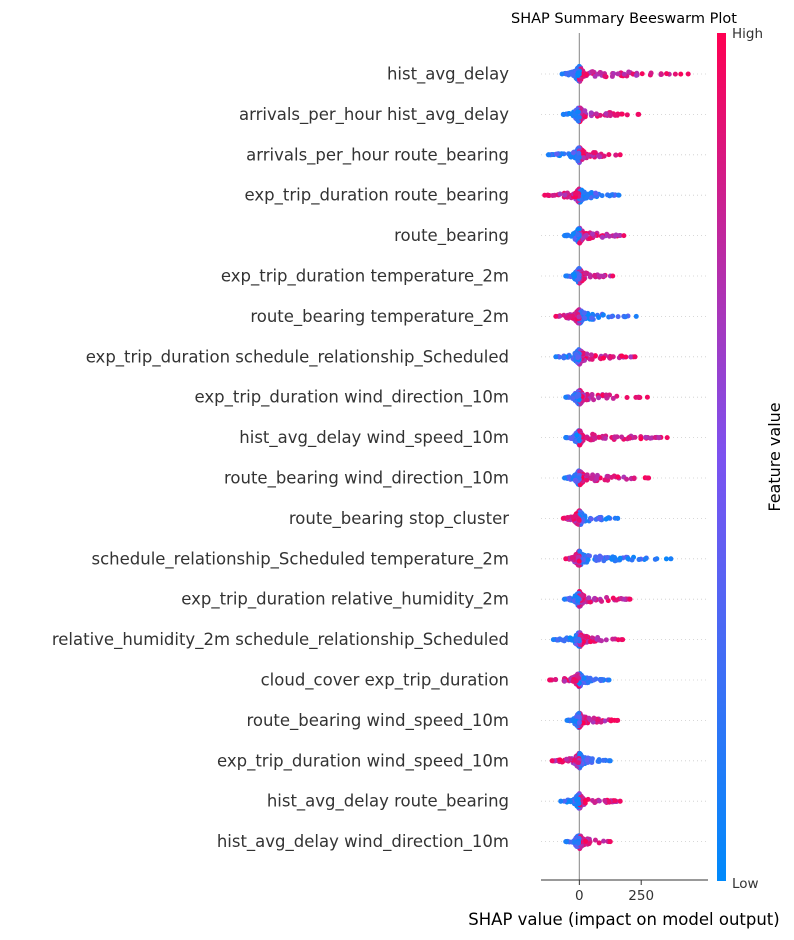 The height and width of the screenshot is (940, 794). I want to click on x-axis-label: SHAP value (impact on model output), so click(623, 919).